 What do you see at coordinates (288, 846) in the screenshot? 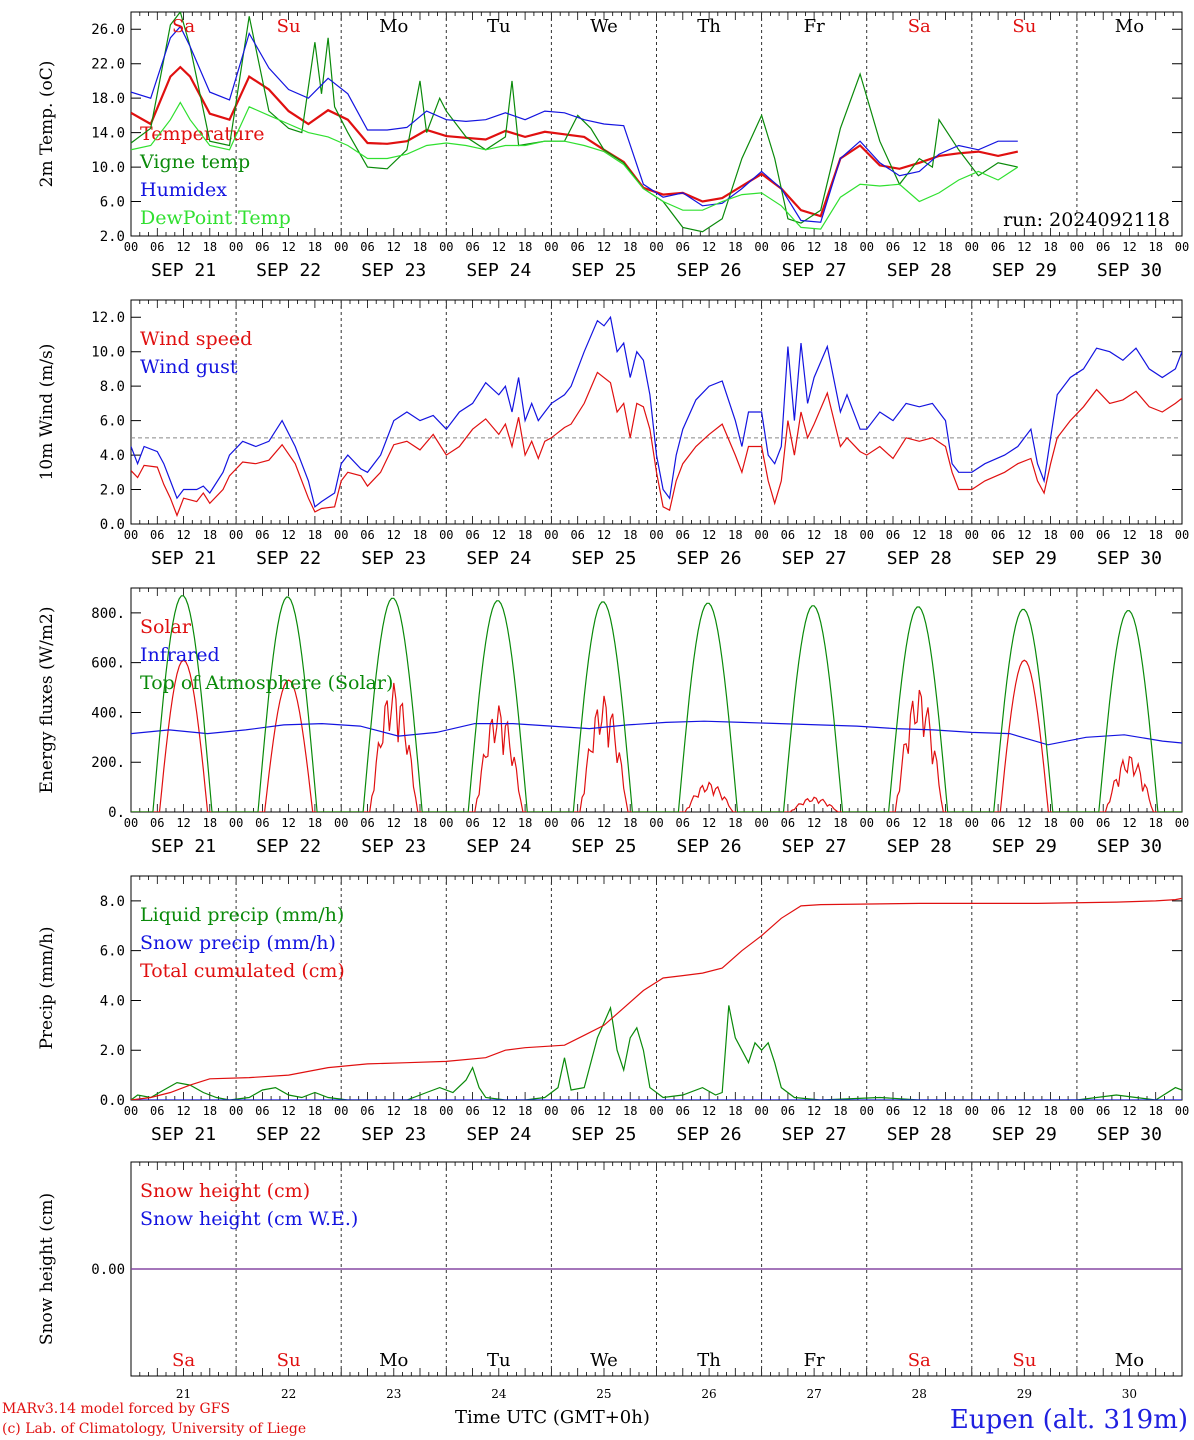
I see `date-label: SEP 22` at bounding box center [288, 846].